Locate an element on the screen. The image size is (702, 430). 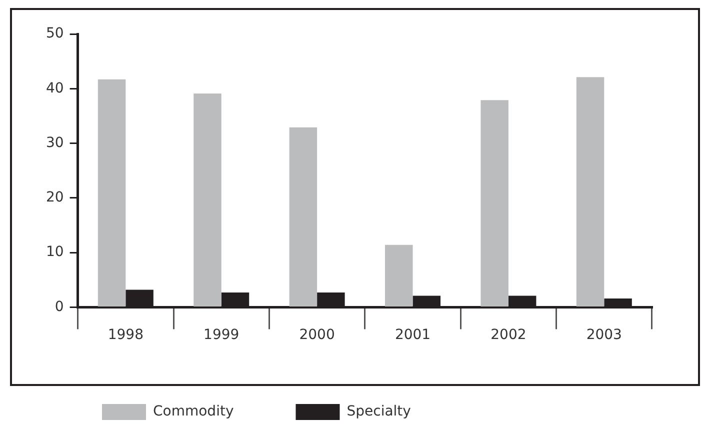
x-tick-label: 2001 is located at coordinates (412, 335).